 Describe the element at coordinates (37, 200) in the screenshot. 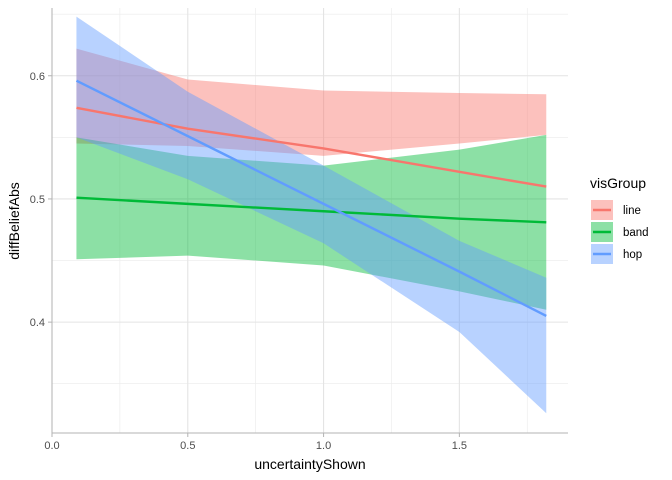

I see `y-tick-label: 0.5` at that location.